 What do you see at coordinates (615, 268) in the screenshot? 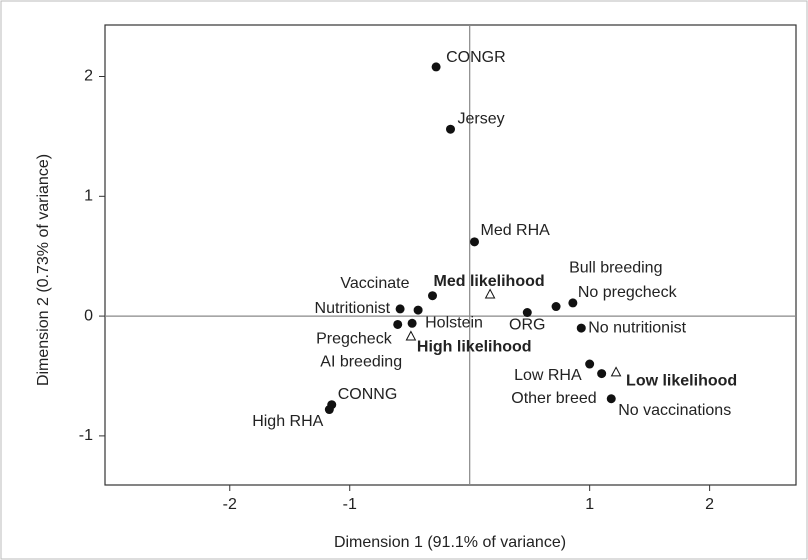
I see `point-label: Bull breeding` at bounding box center [615, 268].